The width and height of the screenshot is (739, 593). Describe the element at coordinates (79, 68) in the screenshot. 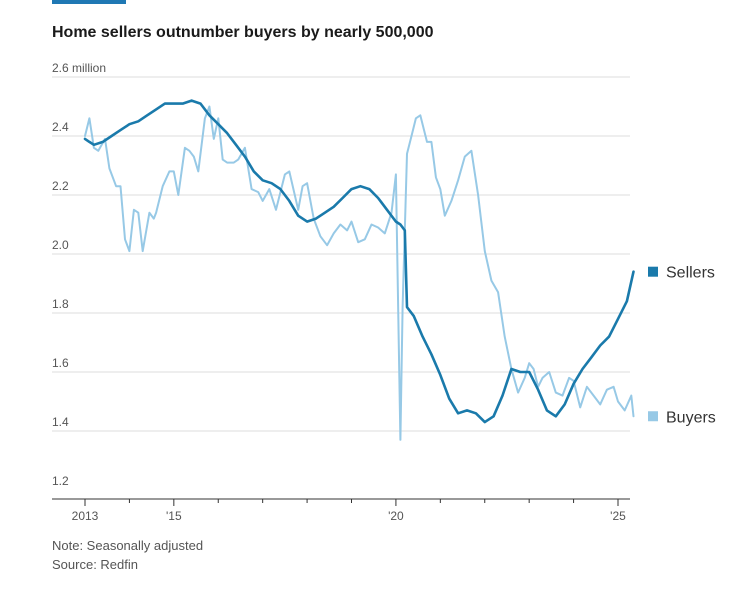

I see `y-tick-label: 2.6 million` at that location.